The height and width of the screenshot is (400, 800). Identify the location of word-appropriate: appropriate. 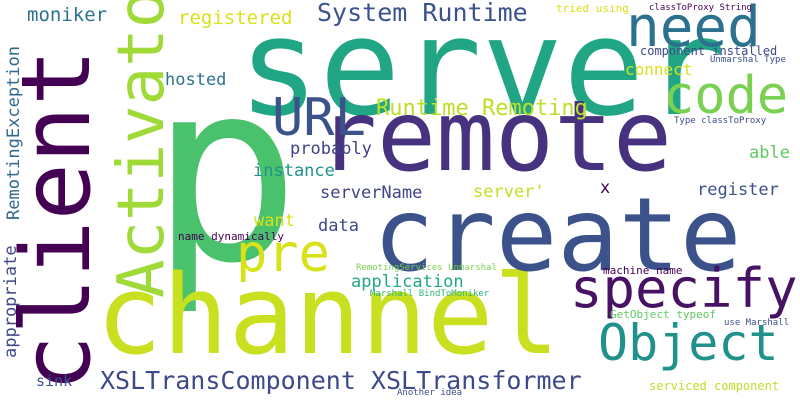
(11, 301).